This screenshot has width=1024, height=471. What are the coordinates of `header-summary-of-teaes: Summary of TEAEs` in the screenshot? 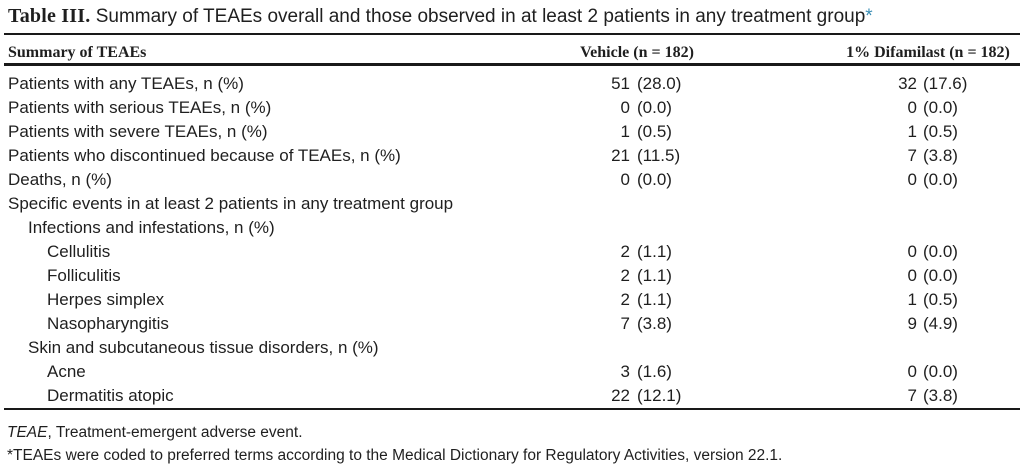 It's located at (77, 52).